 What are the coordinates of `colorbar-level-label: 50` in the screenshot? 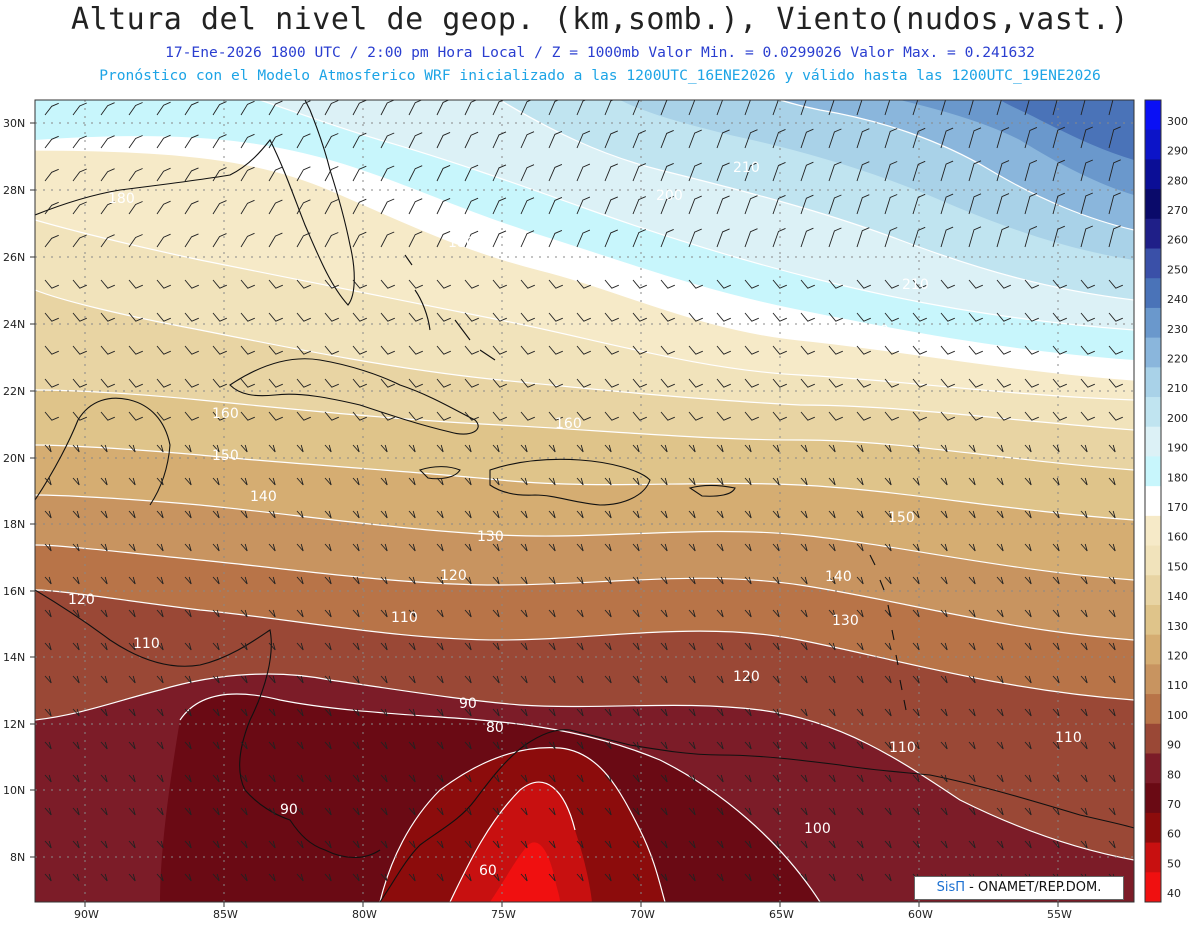 It's located at (1174, 863).